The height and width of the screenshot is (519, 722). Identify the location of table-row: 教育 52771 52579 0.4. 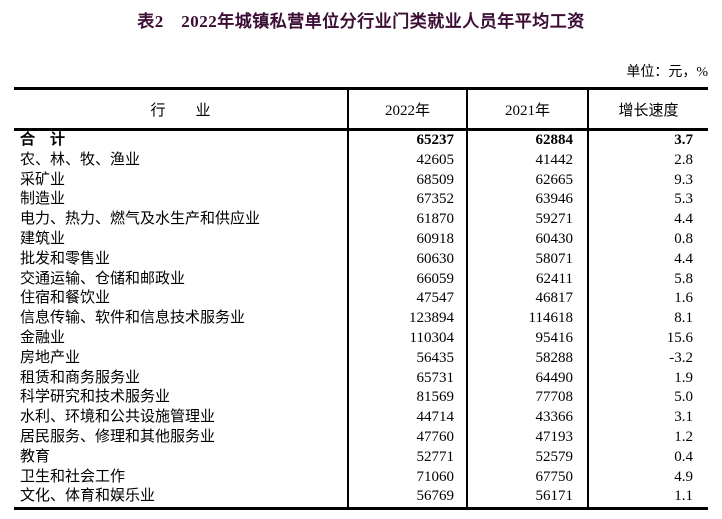
(361, 457).